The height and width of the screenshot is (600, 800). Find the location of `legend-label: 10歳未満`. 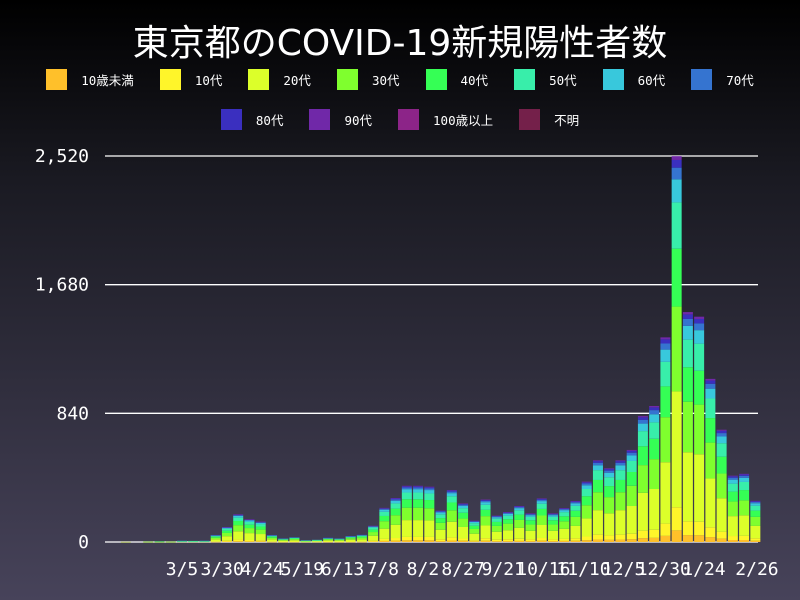

legend-label: 10歳未満 is located at coordinates (107, 80).